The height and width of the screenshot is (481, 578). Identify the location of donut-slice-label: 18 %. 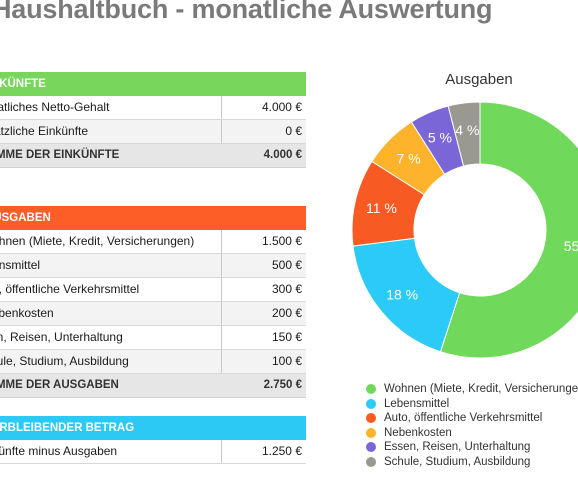
(402, 294).